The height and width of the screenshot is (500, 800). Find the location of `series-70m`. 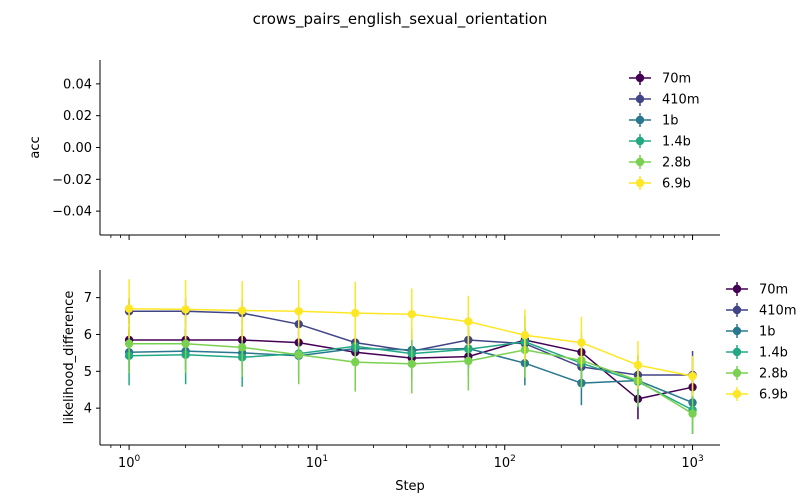

series-70m is located at coordinates (410, 374).